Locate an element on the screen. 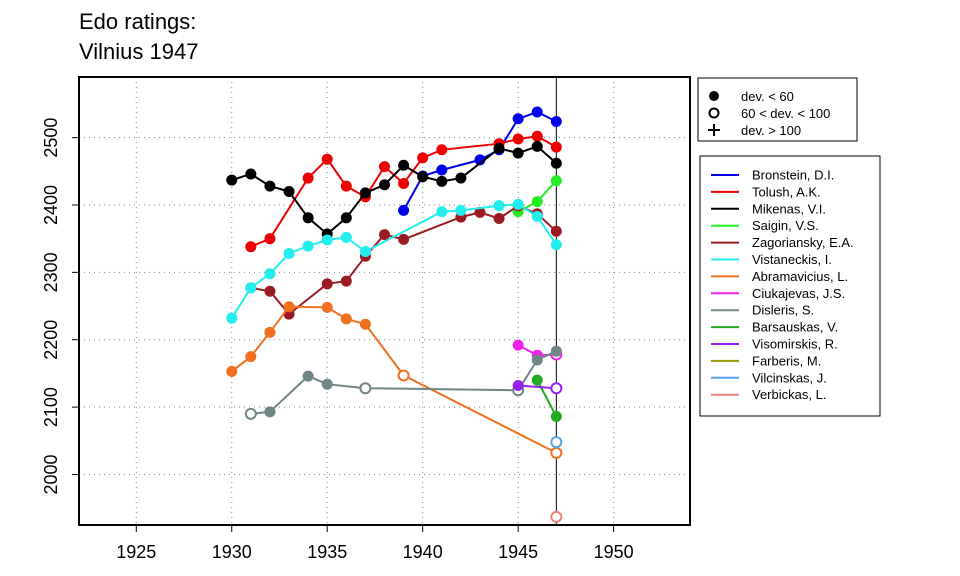 The height and width of the screenshot is (576, 960). x-tick-label: 1935 is located at coordinates (327, 552).